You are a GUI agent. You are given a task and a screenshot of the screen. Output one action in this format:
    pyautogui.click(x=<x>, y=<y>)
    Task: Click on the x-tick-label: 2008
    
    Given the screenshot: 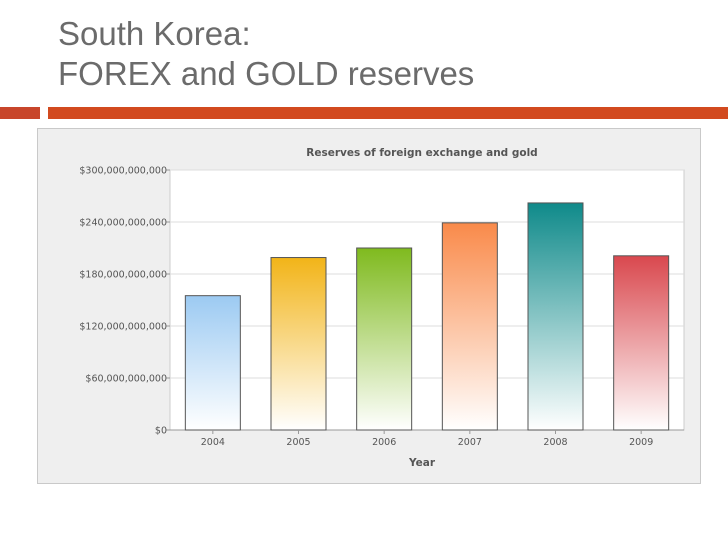 What is the action you would take?
    pyautogui.click(x=555, y=442)
    